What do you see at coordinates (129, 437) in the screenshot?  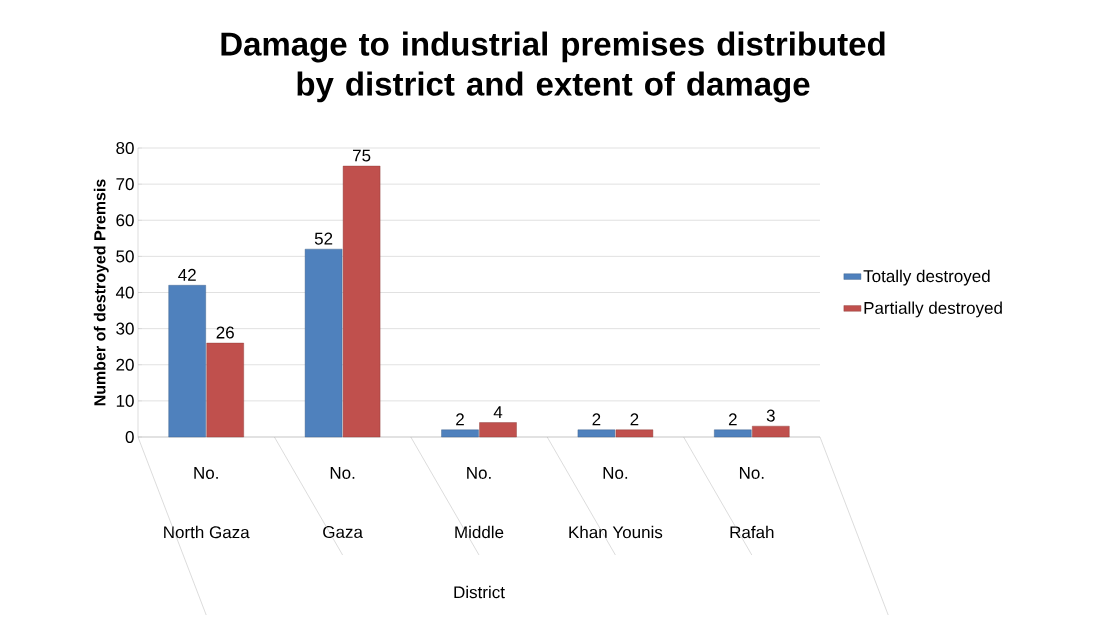 I see `y-tick-label: 0` at bounding box center [129, 437].